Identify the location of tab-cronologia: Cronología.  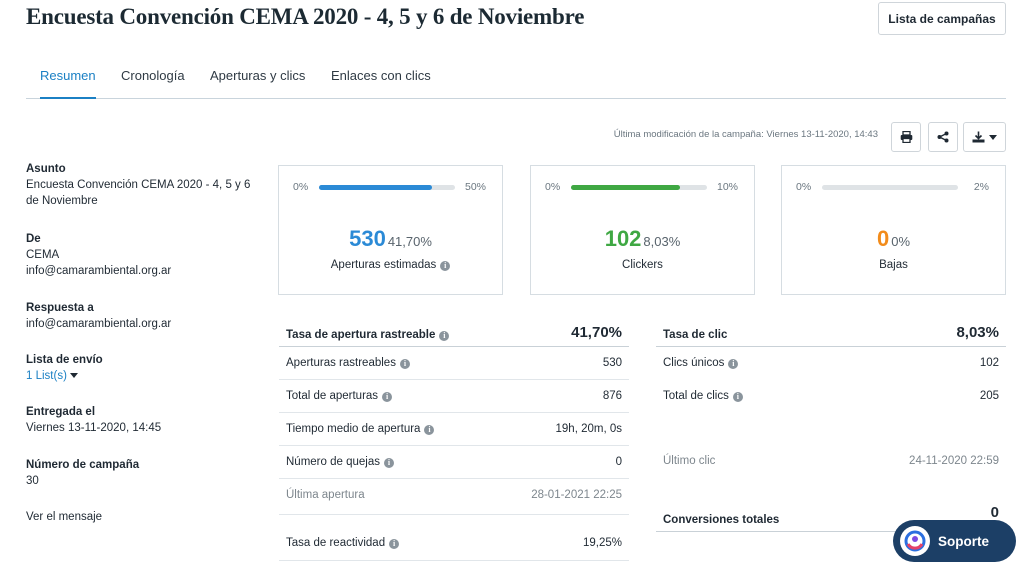
(153, 75).